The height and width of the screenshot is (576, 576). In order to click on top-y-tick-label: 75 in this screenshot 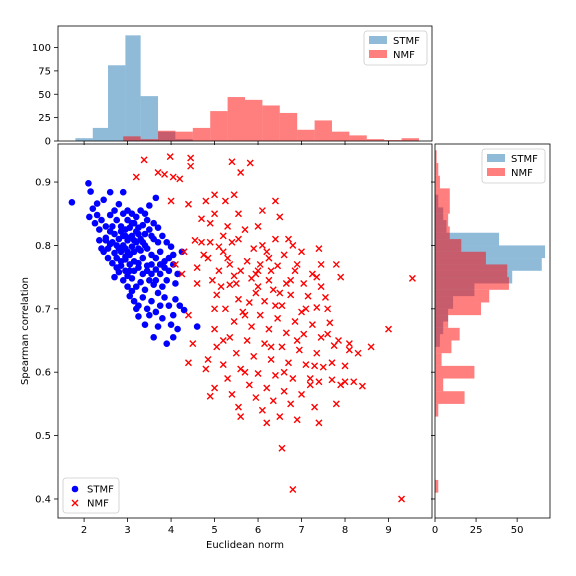, I will do `click(44, 71)`.